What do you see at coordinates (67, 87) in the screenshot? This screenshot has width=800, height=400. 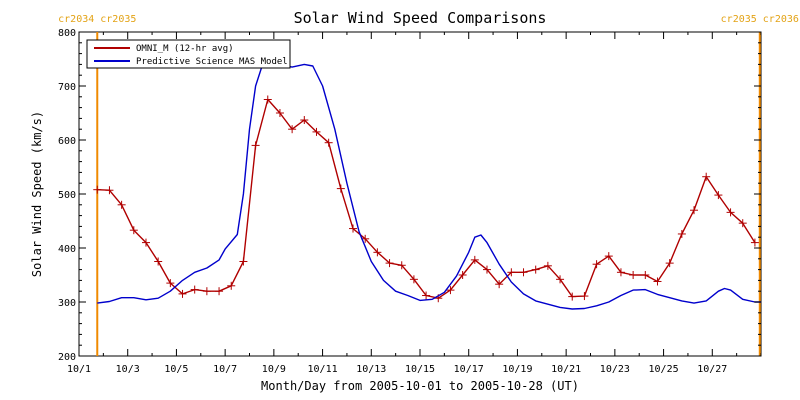 I see `y-tick-label: 700` at bounding box center [67, 87].